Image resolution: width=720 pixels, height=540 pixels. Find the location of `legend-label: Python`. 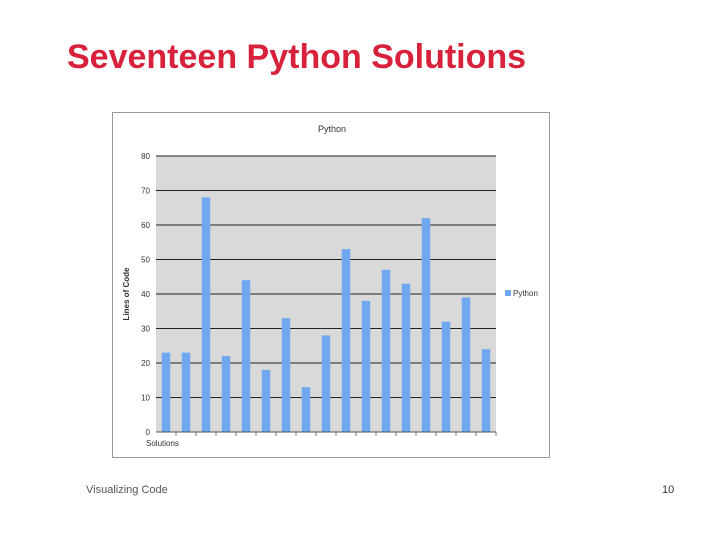

legend-label: Python is located at coordinates (525, 293).